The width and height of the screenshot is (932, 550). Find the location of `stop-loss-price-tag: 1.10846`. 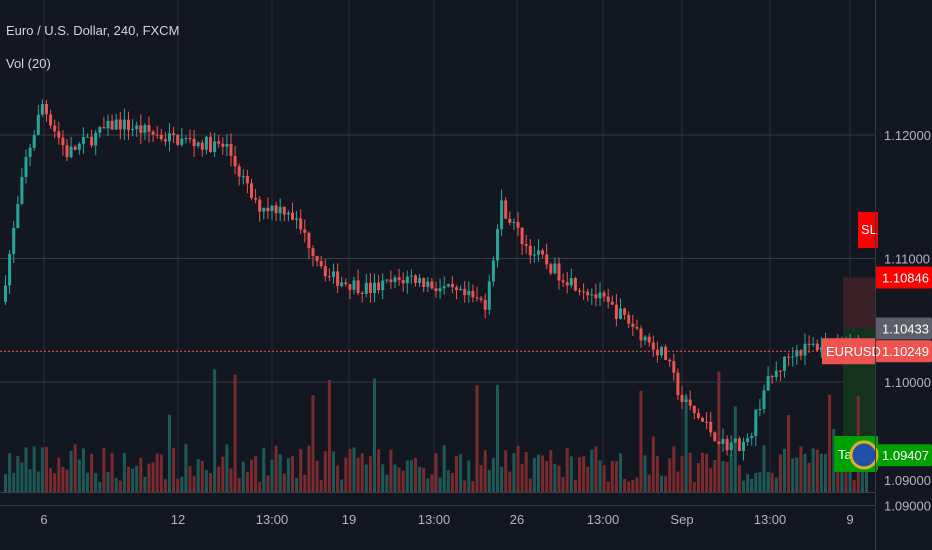

stop-loss-price-tag: 1.10846 is located at coordinates (905, 278).